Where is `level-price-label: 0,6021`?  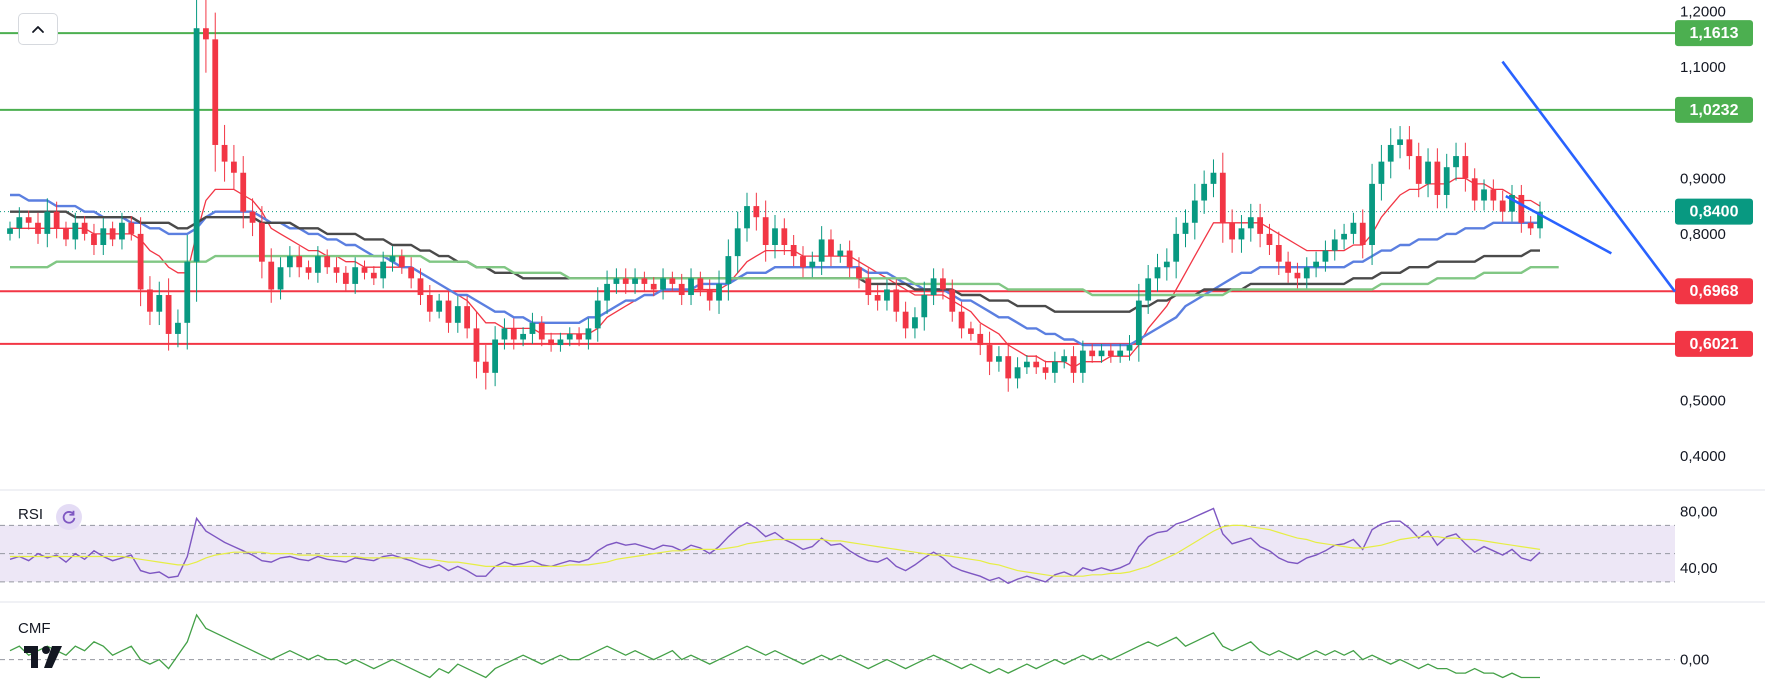
level-price-label: 0,6021 is located at coordinates (1714, 344).